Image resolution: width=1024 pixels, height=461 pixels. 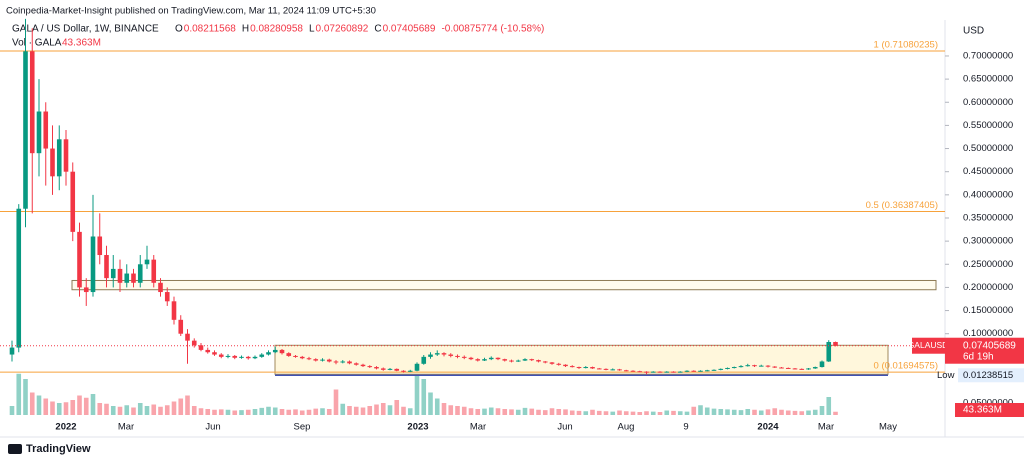 I want to click on change: -0.00875774 (-10.58%), so click(x=492, y=29).